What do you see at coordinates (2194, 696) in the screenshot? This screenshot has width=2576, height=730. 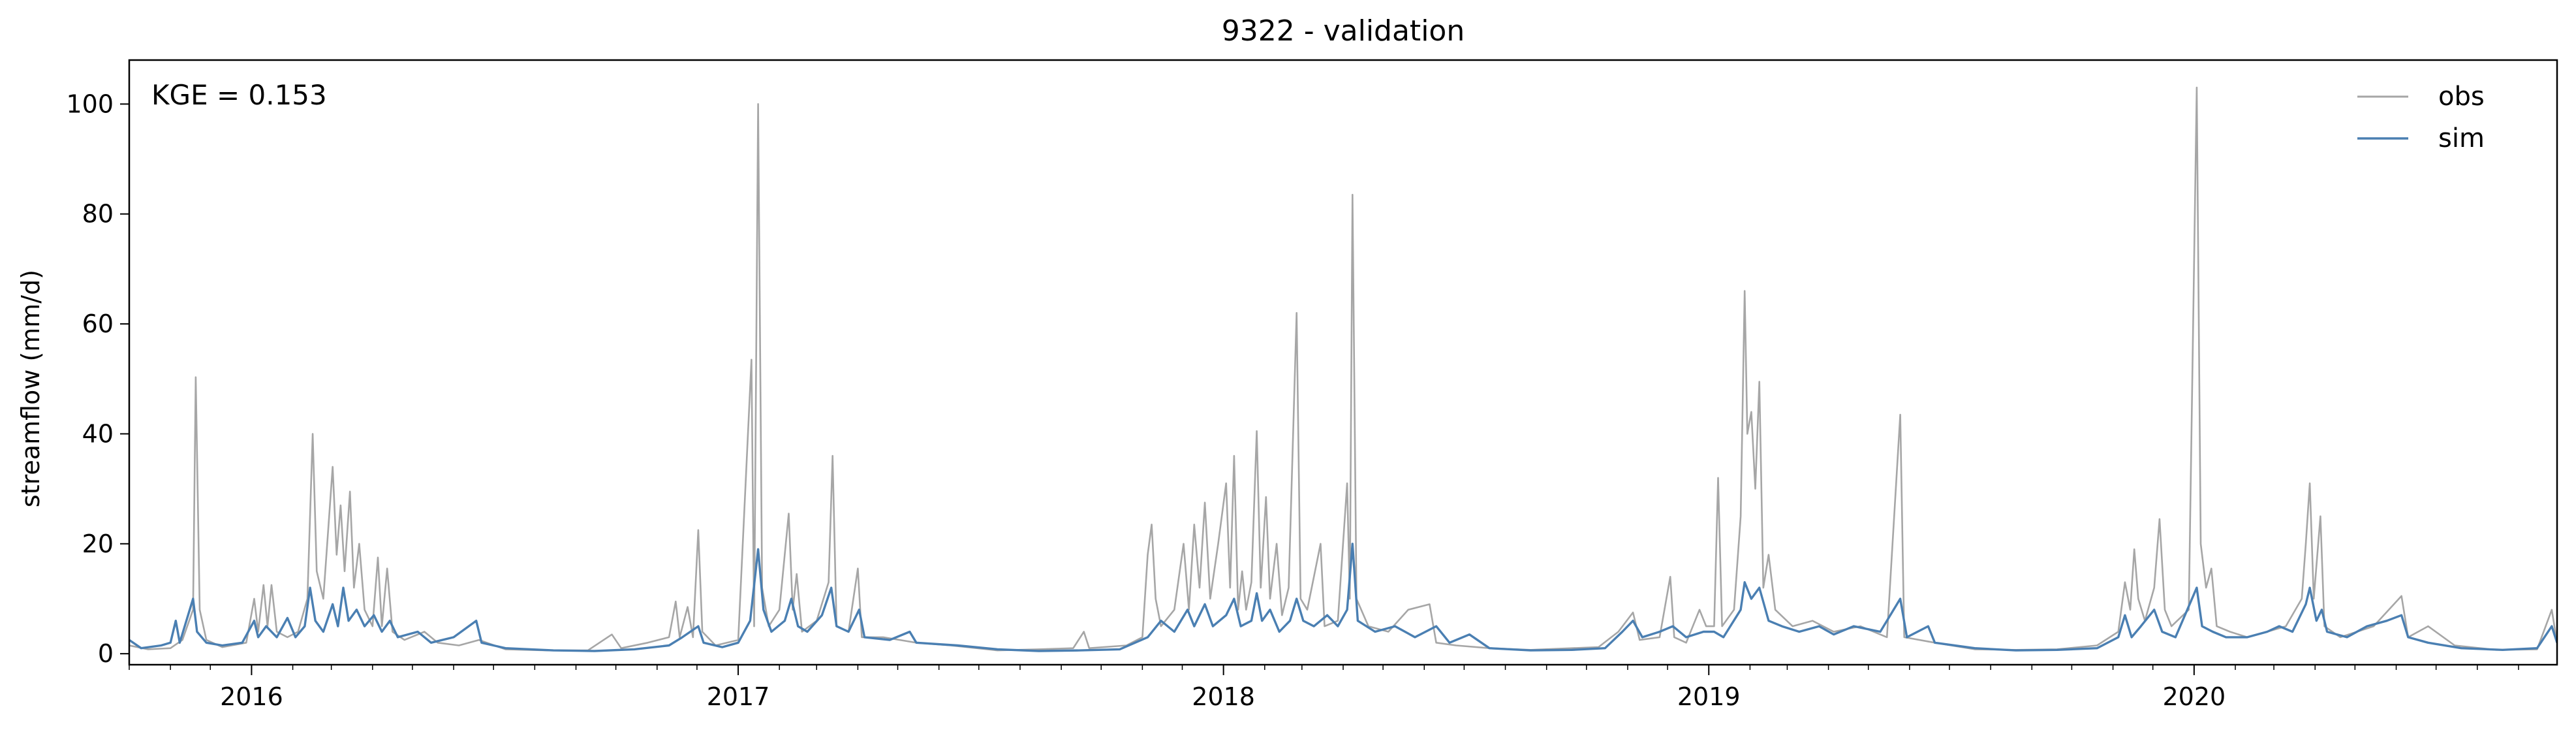 I see `x-tick-label: 2020` at bounding box center [2194, 696].